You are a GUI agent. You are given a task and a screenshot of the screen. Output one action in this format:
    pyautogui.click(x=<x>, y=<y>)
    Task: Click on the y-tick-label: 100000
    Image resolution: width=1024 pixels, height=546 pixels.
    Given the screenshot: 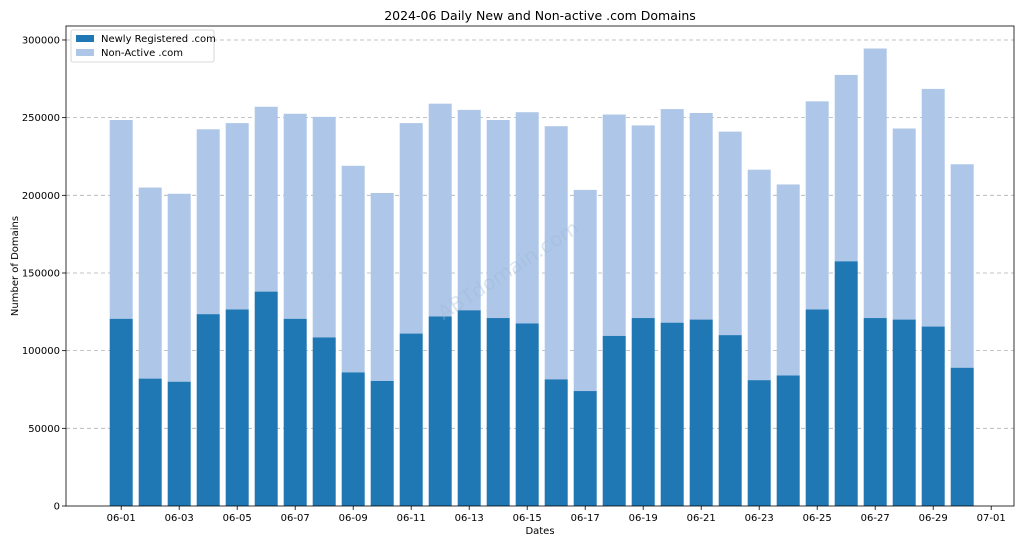 What is the action you would take?
    pyautogui.click(x=41, y=351)
    